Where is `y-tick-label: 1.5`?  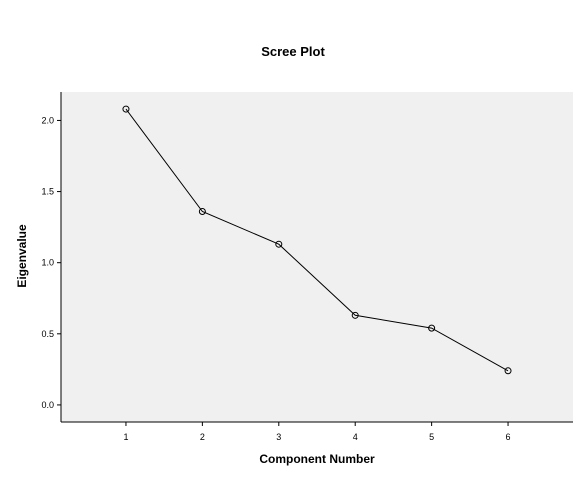 y-tick-label: 1.5 is located at coordinates (47, 192).